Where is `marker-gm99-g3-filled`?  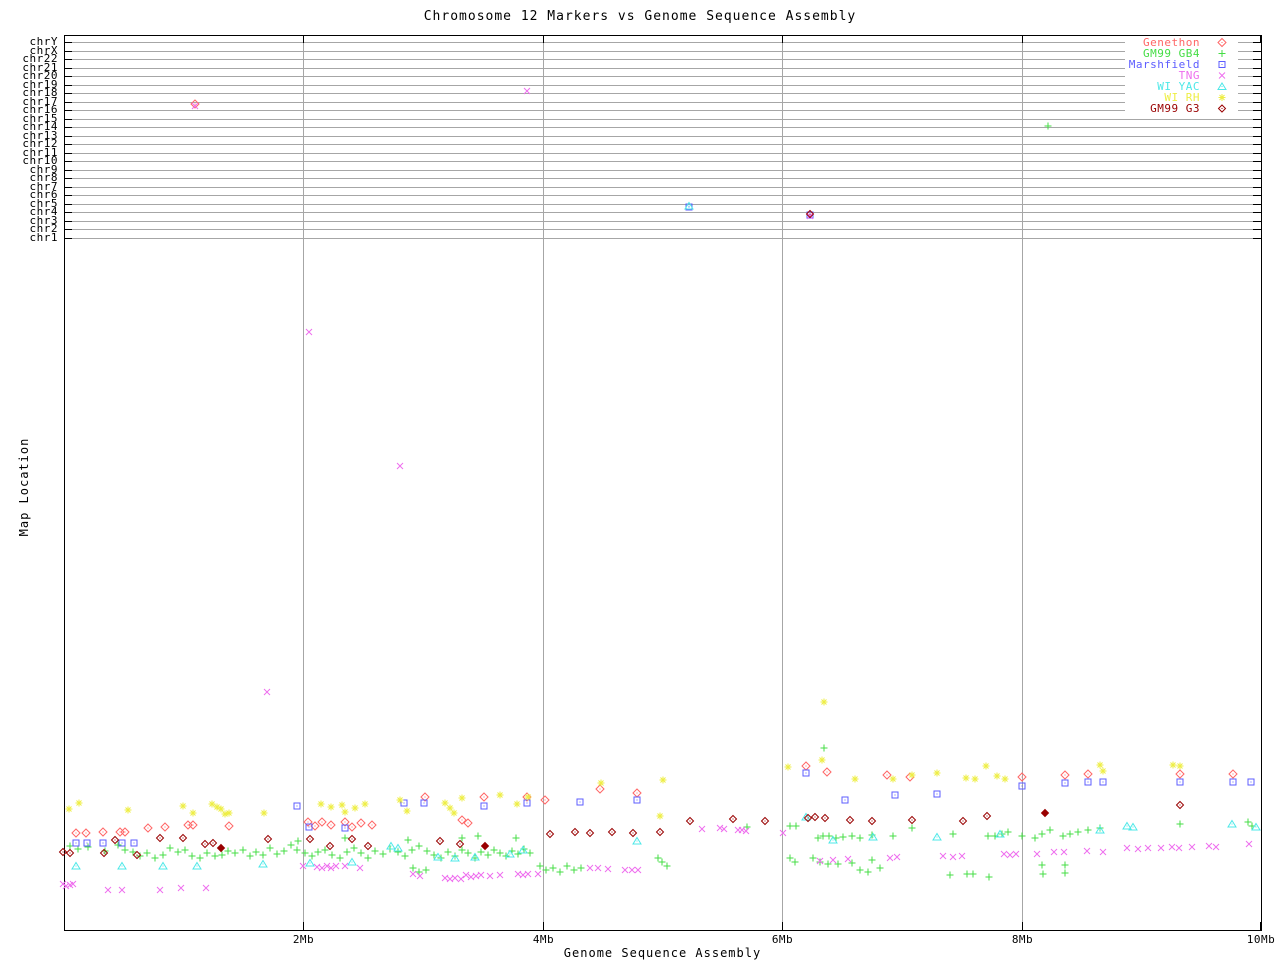
marker-gm99-g3-filled is located at coordinates (485, 846).